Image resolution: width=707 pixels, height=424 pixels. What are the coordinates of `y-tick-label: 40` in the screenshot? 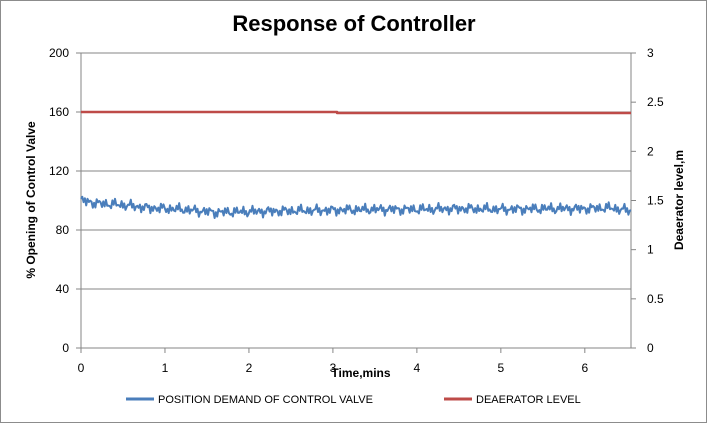 It's located at (63, 289).